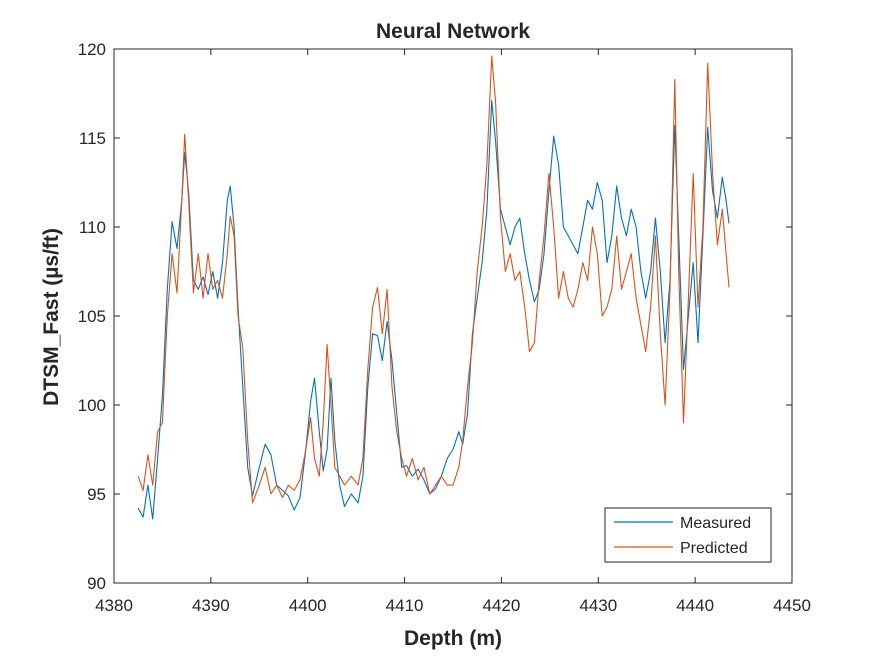 Image resolution: width=875 pixels, height=661 pixels. Describe the element at coordinates (92, 138) in the screenshot. I see `y-tick-label: 115` at that location.